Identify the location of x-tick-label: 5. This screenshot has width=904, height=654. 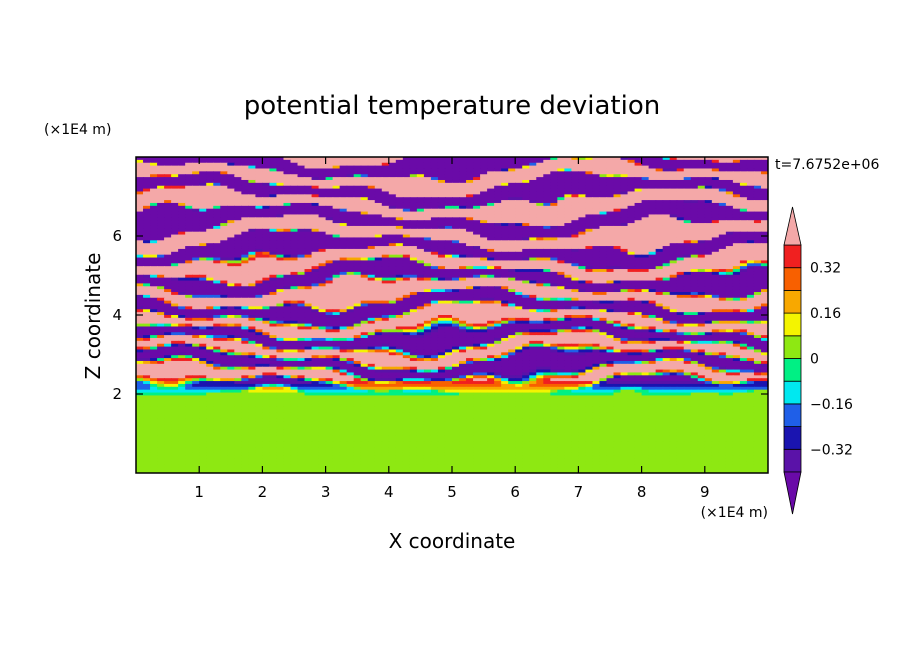
(452, 492).